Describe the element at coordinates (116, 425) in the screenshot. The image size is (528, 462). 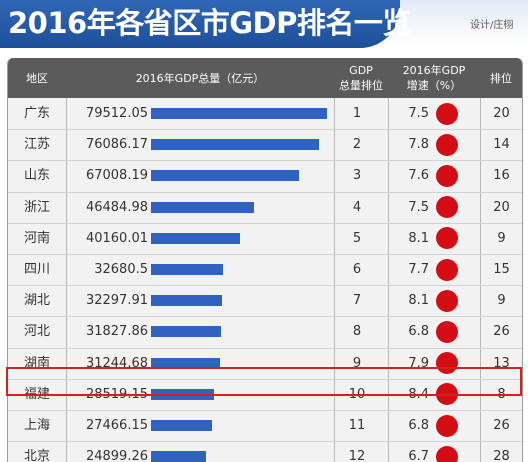
I see `gdp-value: 27466.15` at that location.